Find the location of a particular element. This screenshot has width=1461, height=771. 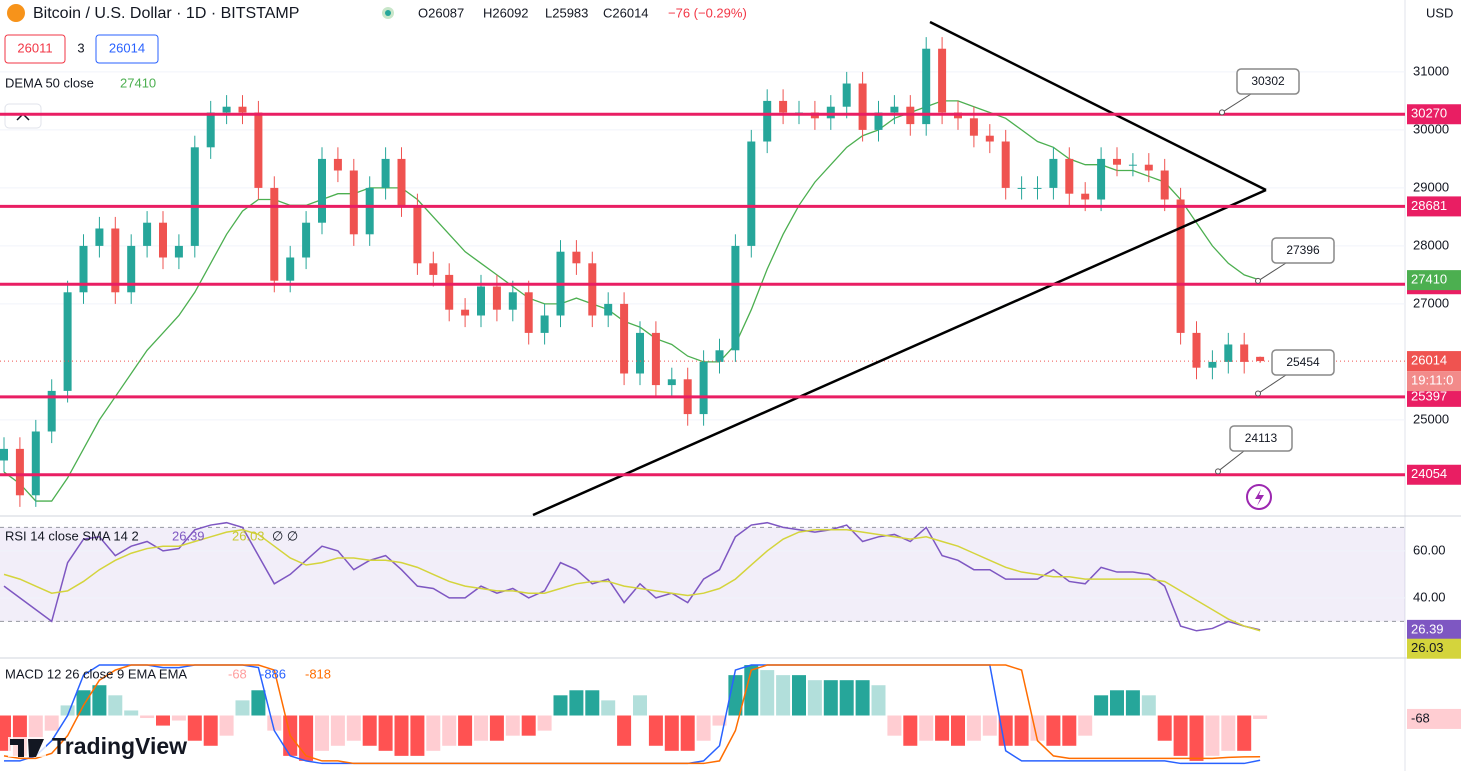

last-price: 26014 is located at coordinates (1429, 360).